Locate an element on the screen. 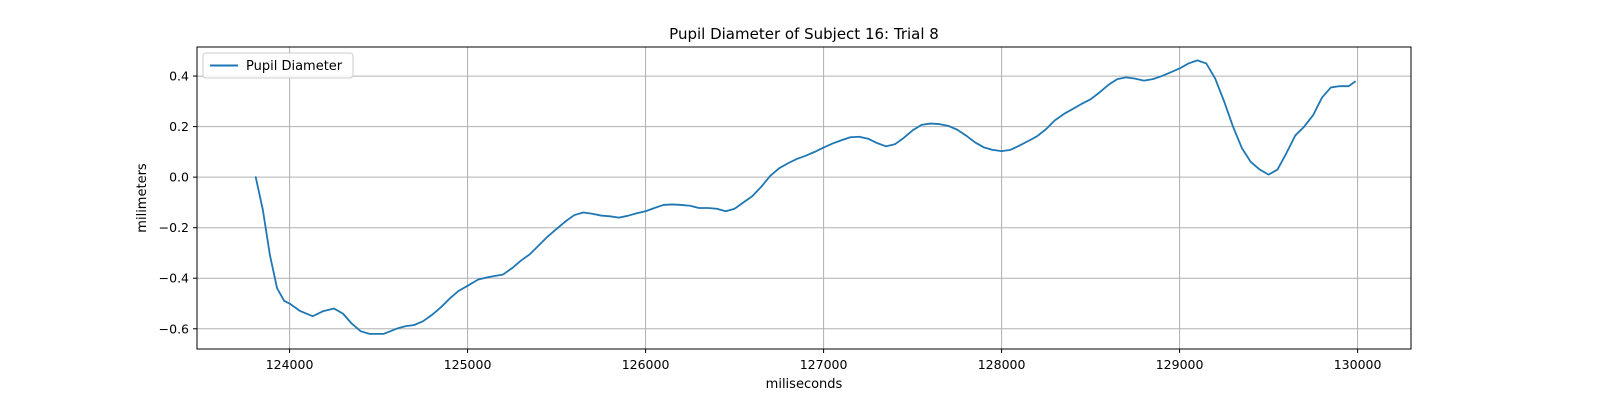 The width and height of the screenshot is (1600, 400). y-tick-label: 0.4 is located at coordinates (179, 76).